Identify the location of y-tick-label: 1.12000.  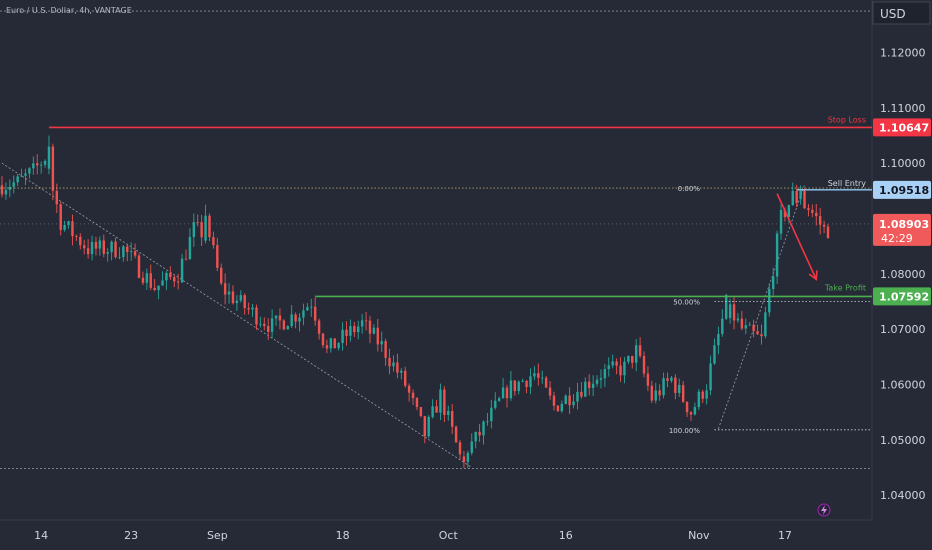
(903, 53).